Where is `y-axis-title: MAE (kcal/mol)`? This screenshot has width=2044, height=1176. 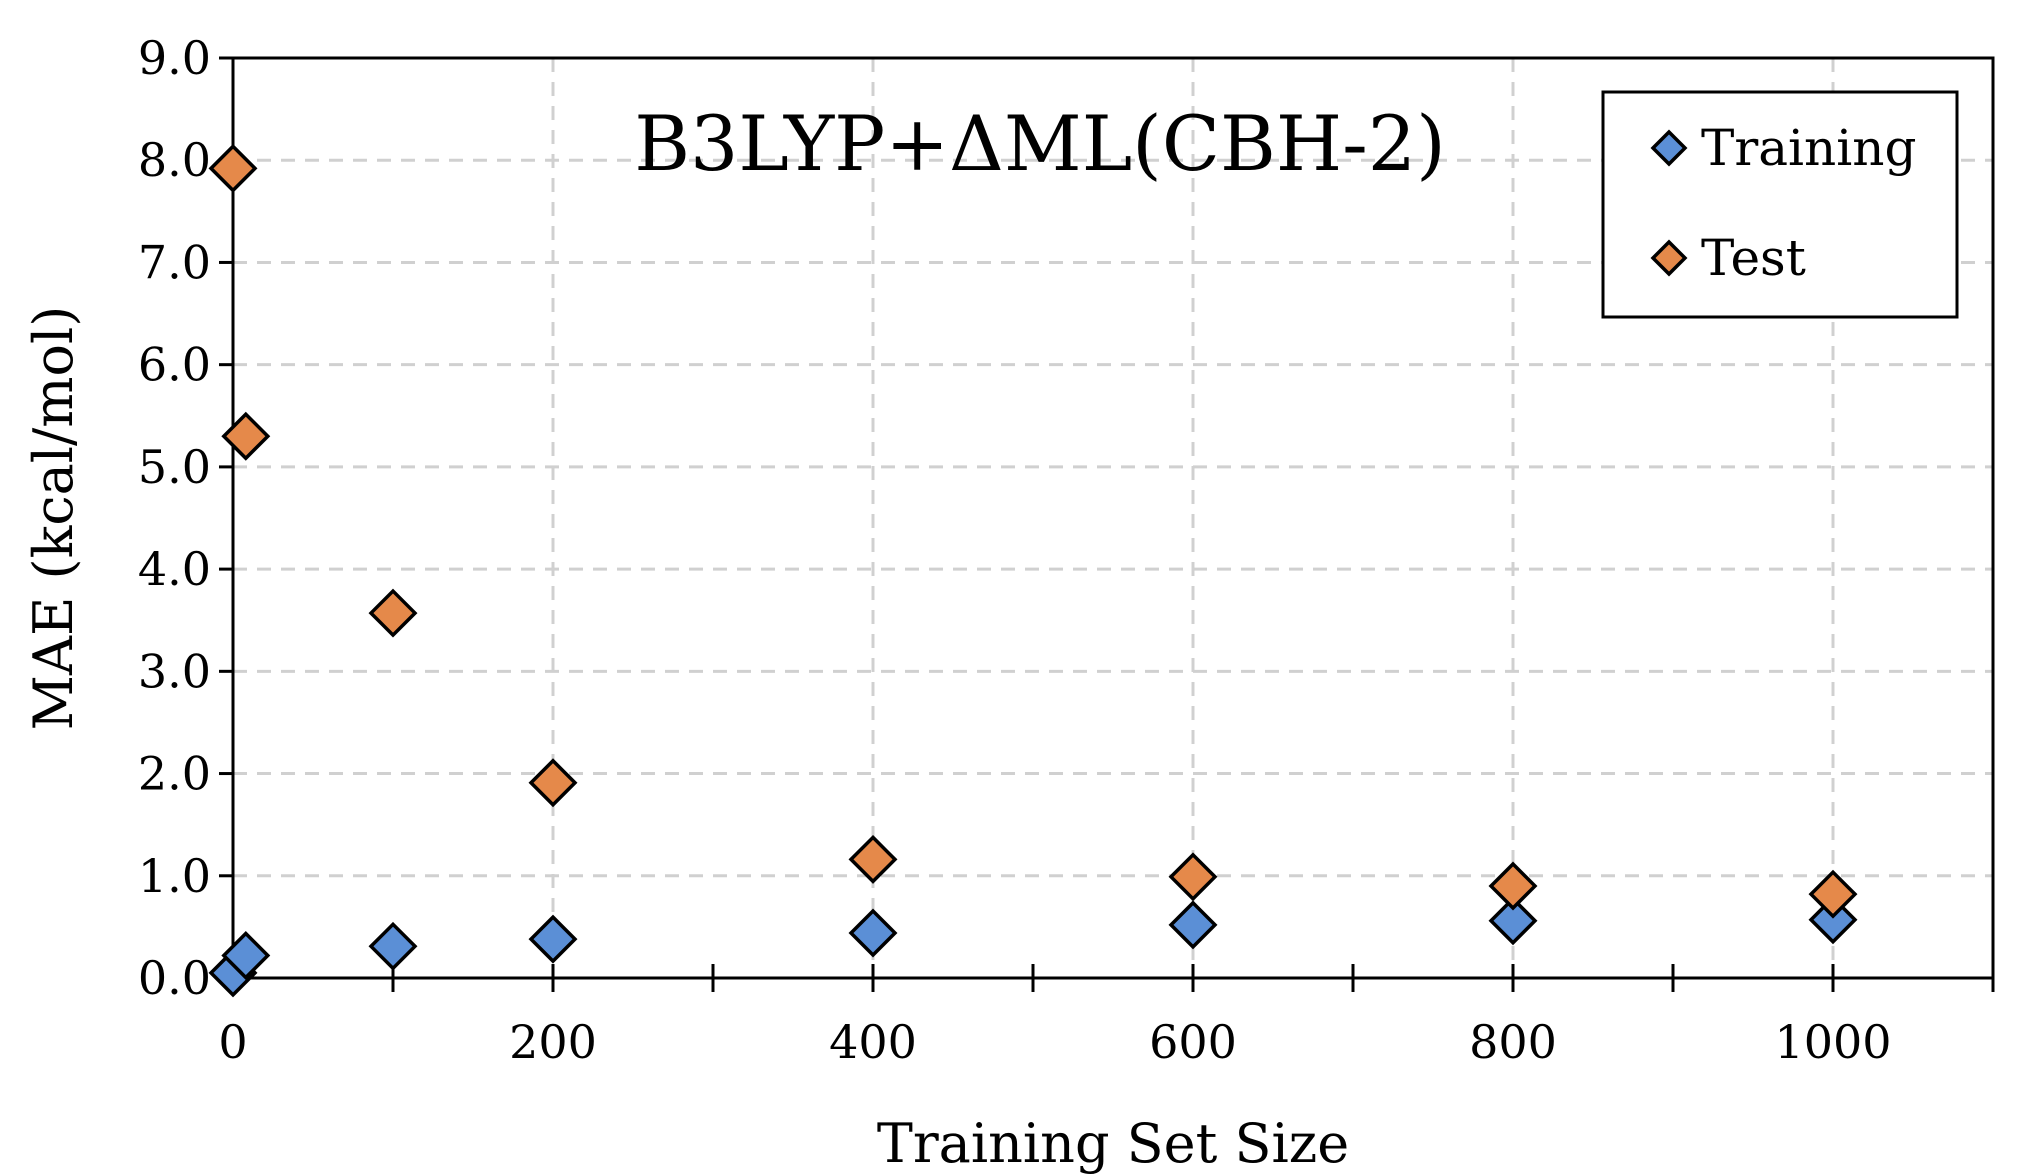
y-axis-title: MAE (kcal/mol) is located at coordinates (53, 518).